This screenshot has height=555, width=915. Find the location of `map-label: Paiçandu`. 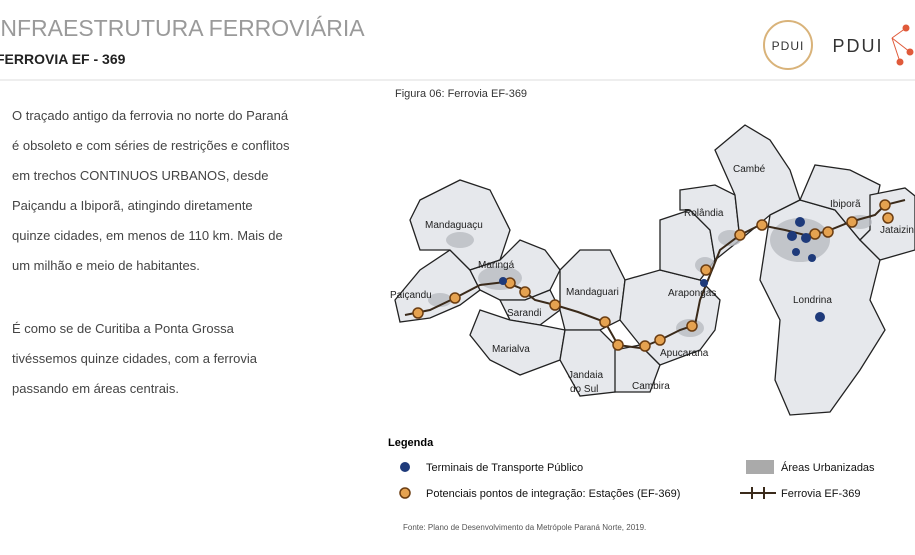

map-label: Paiçandu is located at coordinates (411, 295).